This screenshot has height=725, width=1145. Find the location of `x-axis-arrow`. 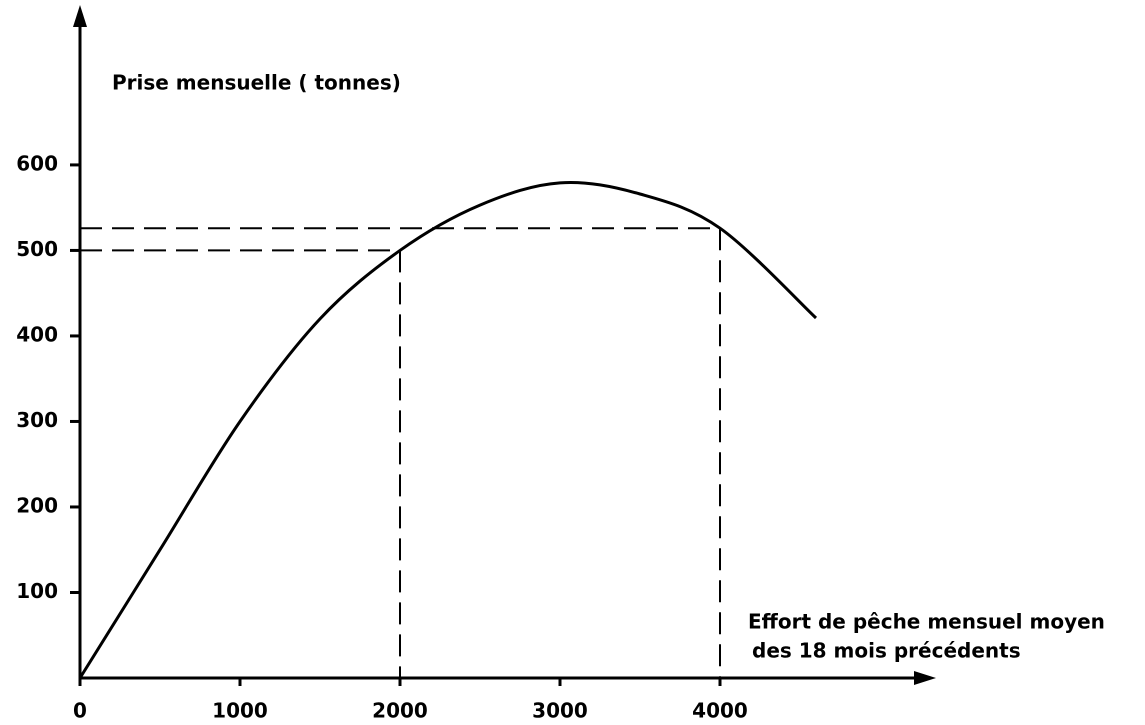

x-axis-arrow is located at coordinates (925, 678).